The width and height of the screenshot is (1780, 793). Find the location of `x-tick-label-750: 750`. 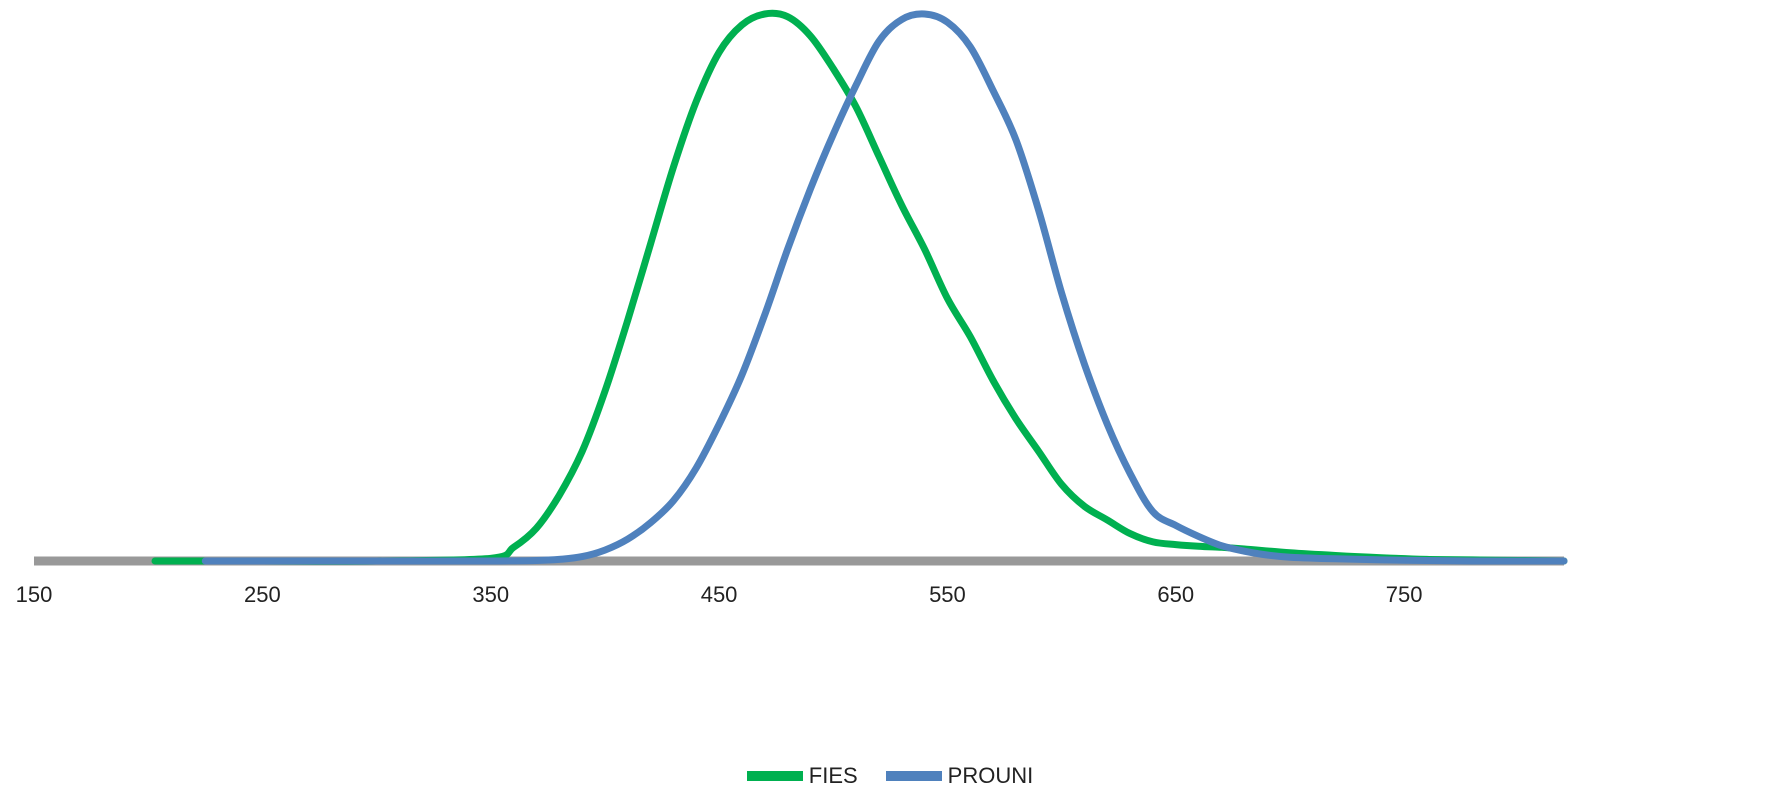

x-tick-label-750: 750 is located at coordinates (1404, 594).